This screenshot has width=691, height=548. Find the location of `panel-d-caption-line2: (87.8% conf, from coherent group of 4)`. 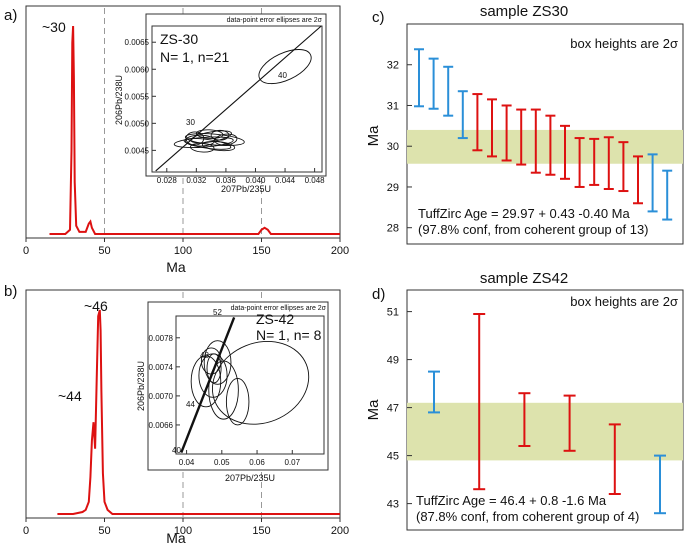

panel-d-caption-line2: (87.8% conf, from coherent group of 4) is located at coordinates (527, 516).